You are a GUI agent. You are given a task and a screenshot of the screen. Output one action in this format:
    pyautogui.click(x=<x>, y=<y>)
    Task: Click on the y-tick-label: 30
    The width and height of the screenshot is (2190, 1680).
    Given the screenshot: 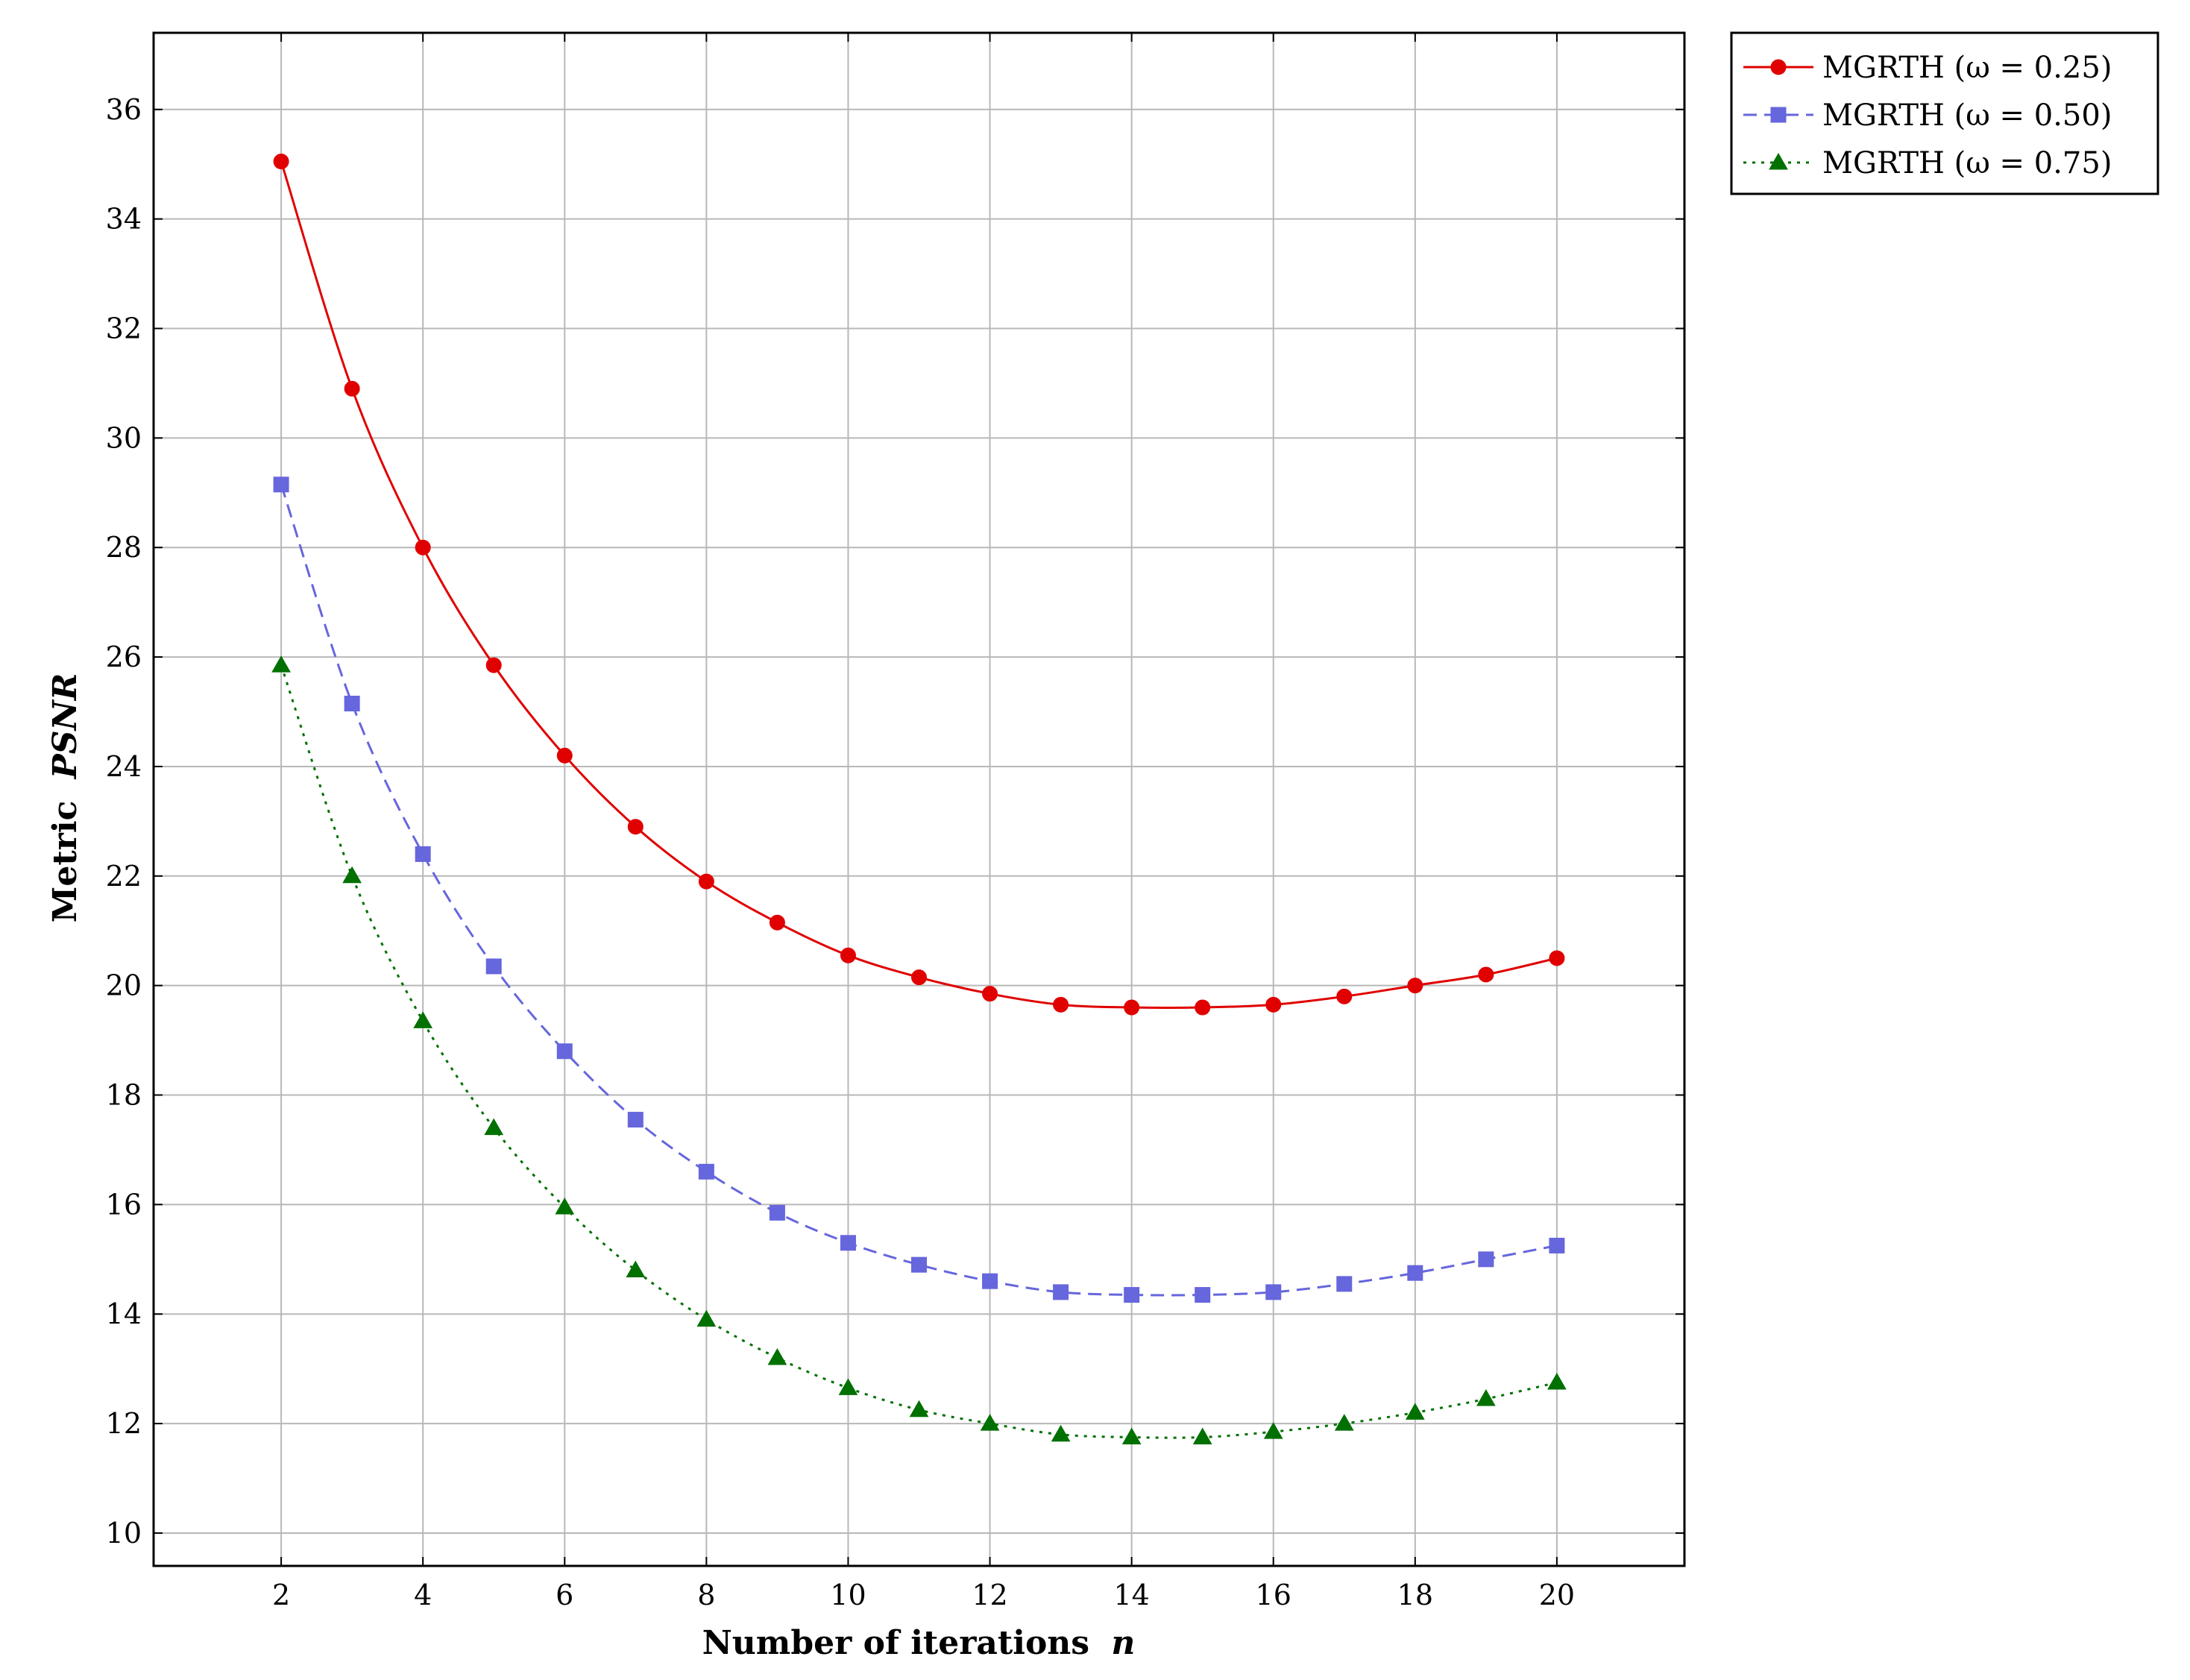 What is the action you would take?
    pyautogui.click(x=124, y=437)
    